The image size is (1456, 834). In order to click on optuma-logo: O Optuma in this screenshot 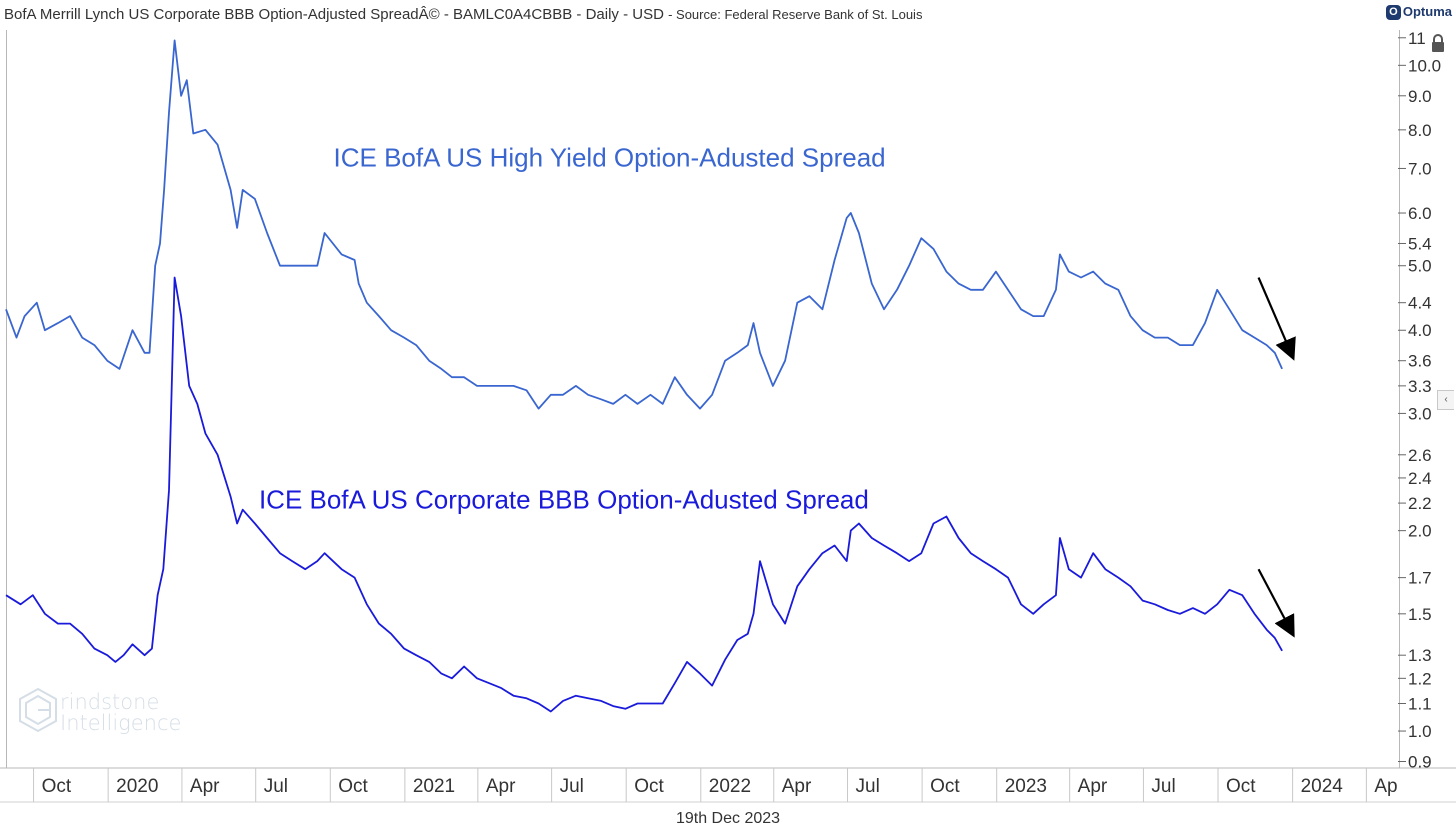, I will do `click(1418, 12)`.